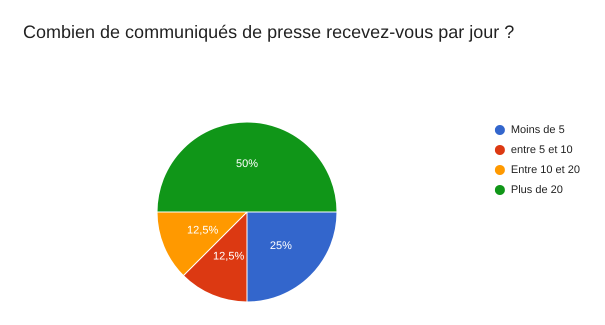 The height and width of the screenshot is (325, 605). Describe the element at coordinates (268, 32) in the screenshot. I see `chart-title: Combien de communiqués de presse recevez-vous par jour ?` at that location.